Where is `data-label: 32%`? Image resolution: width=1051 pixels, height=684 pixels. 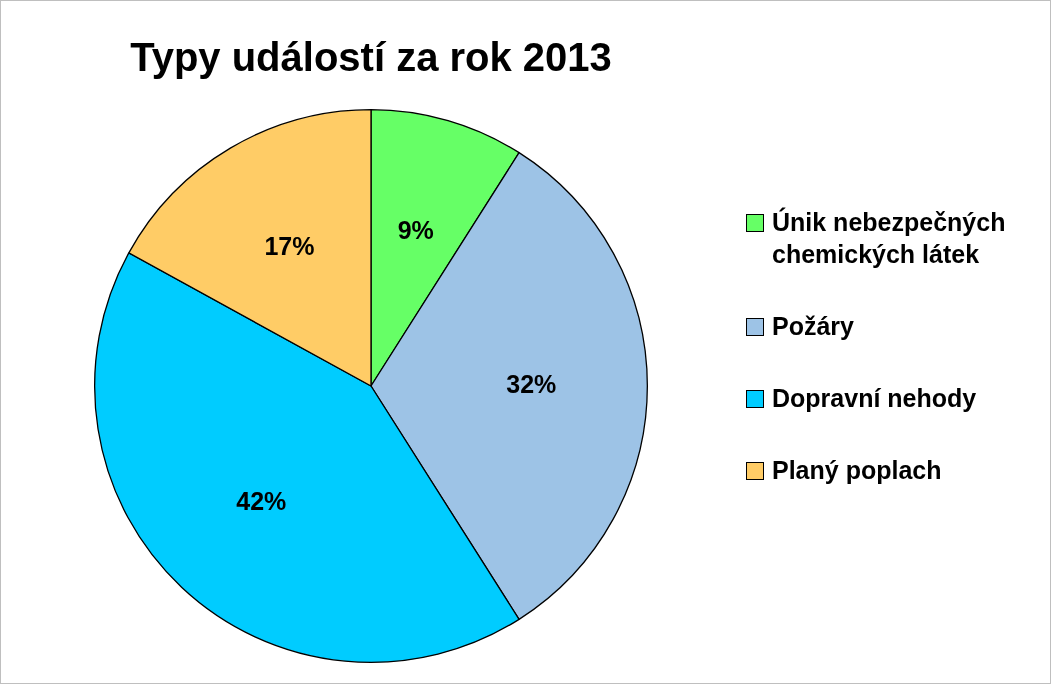 data-label: 32% is located at coordinates (531, 383).